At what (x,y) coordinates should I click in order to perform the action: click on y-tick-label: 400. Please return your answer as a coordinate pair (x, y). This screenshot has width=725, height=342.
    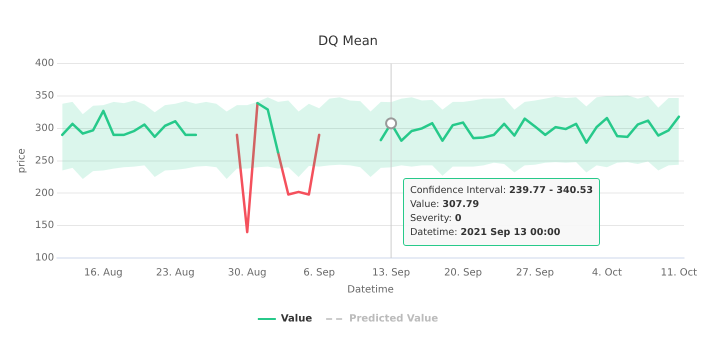
    Looking at the image, I should click on (44, 64).